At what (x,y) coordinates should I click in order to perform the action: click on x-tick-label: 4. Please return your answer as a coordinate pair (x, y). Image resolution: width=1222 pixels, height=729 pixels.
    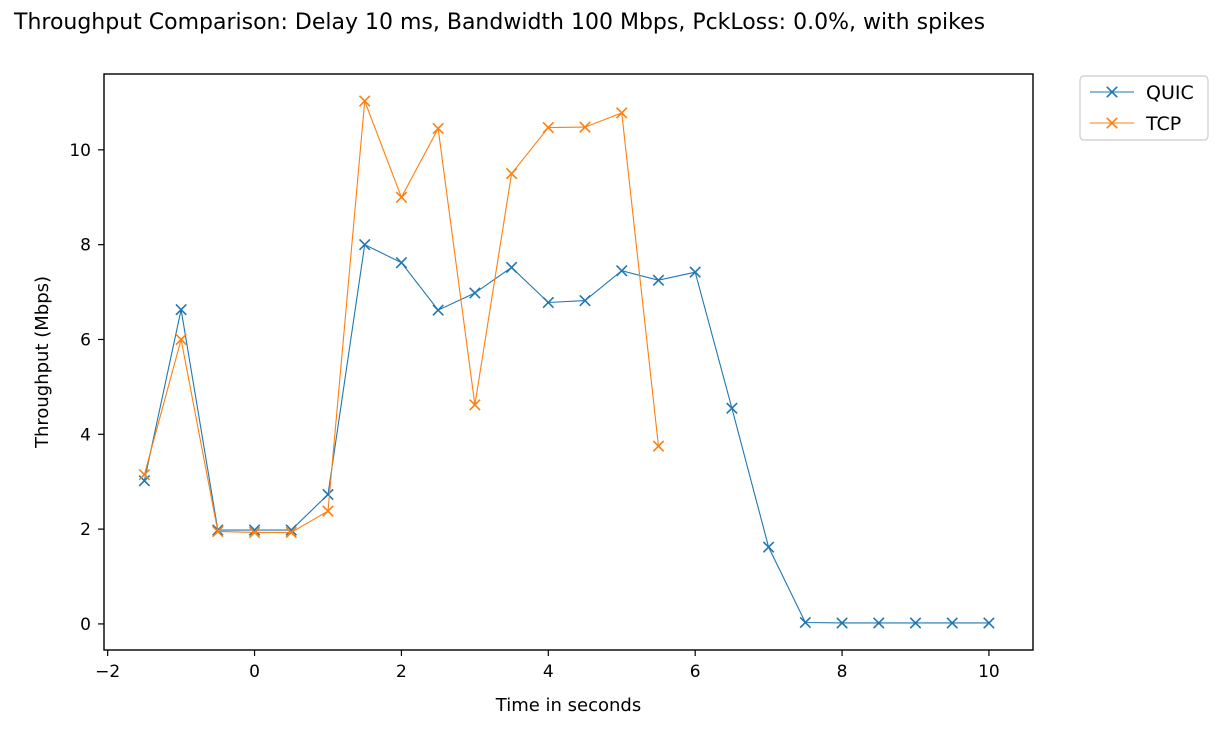
    Looking at the image, I should click on (548, 672).